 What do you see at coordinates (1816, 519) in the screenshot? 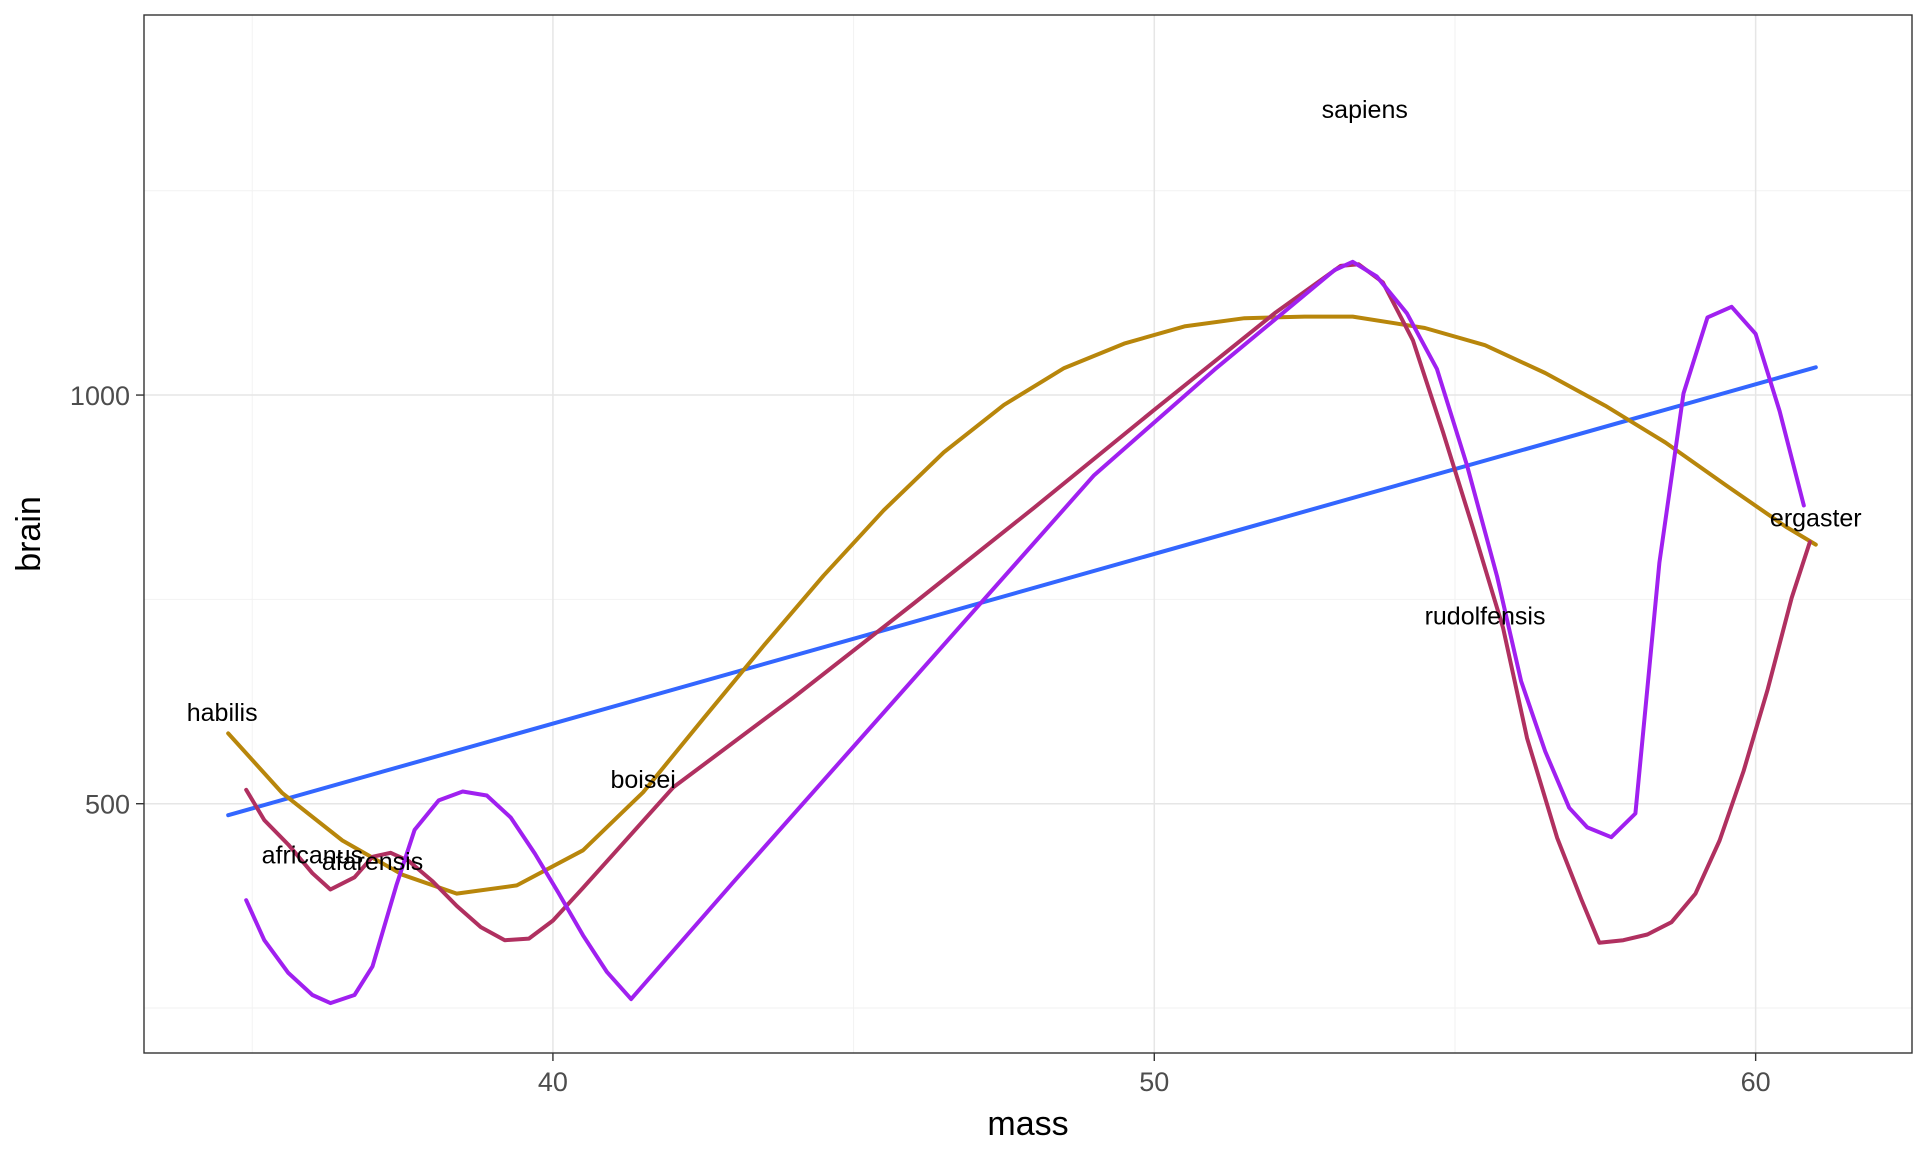
I see `point-label-ergaster: ergaster` at bounding box center [1816, 519].